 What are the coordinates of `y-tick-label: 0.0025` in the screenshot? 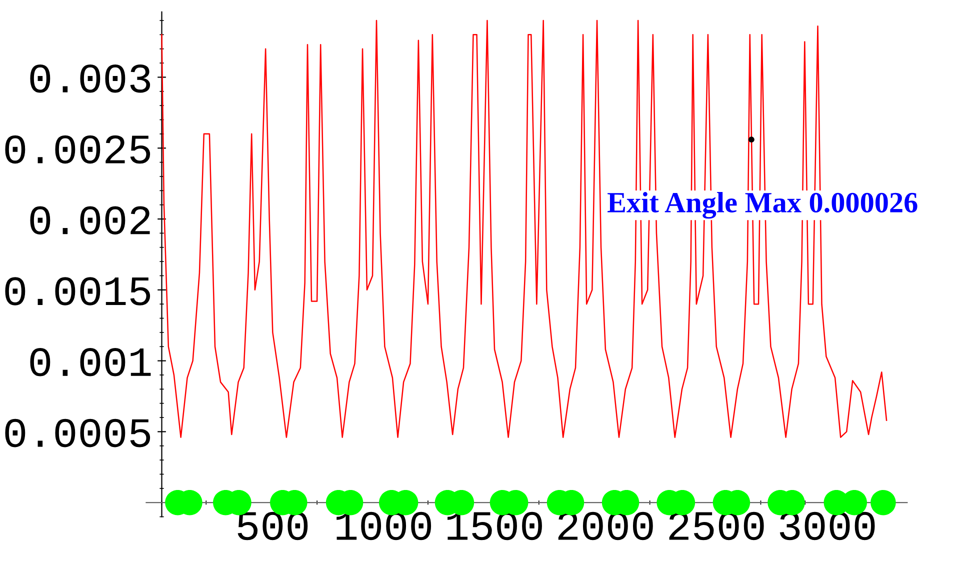 It's located at (77, 149).